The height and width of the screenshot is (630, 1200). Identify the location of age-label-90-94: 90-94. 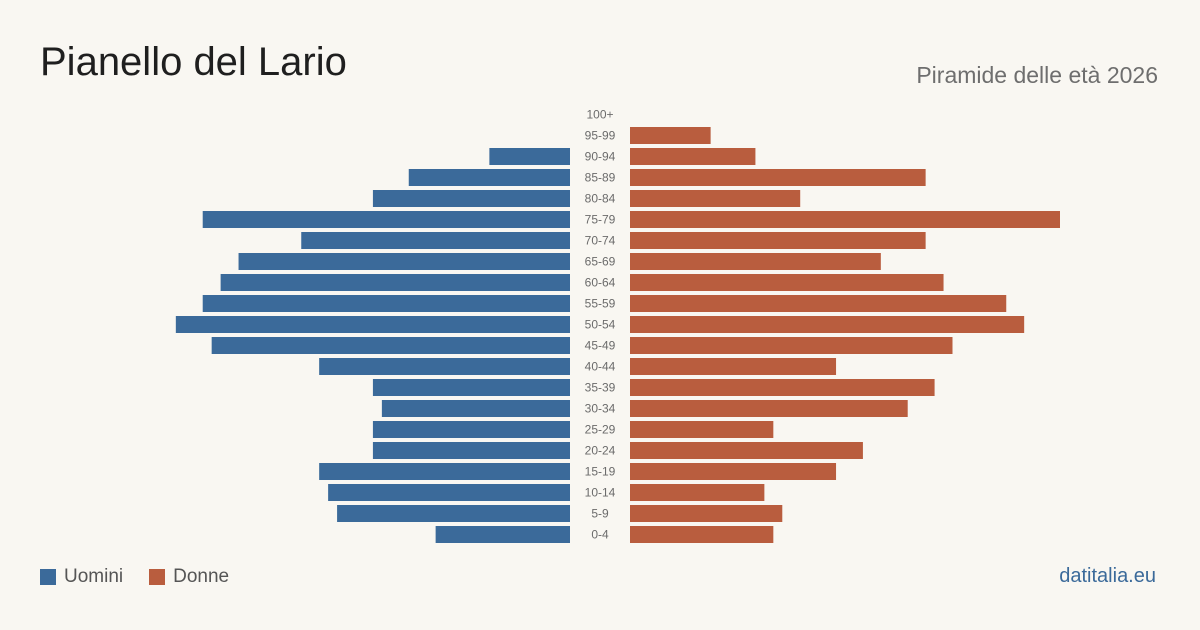
(600, 157).